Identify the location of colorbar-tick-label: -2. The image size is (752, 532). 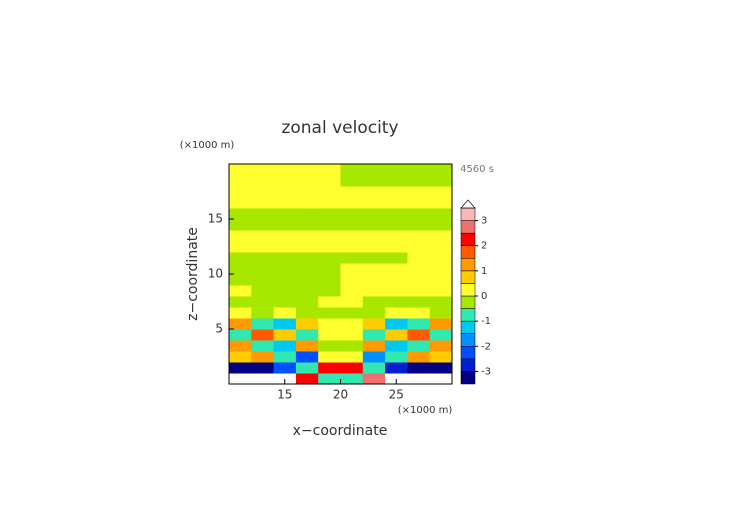
(486, 346).